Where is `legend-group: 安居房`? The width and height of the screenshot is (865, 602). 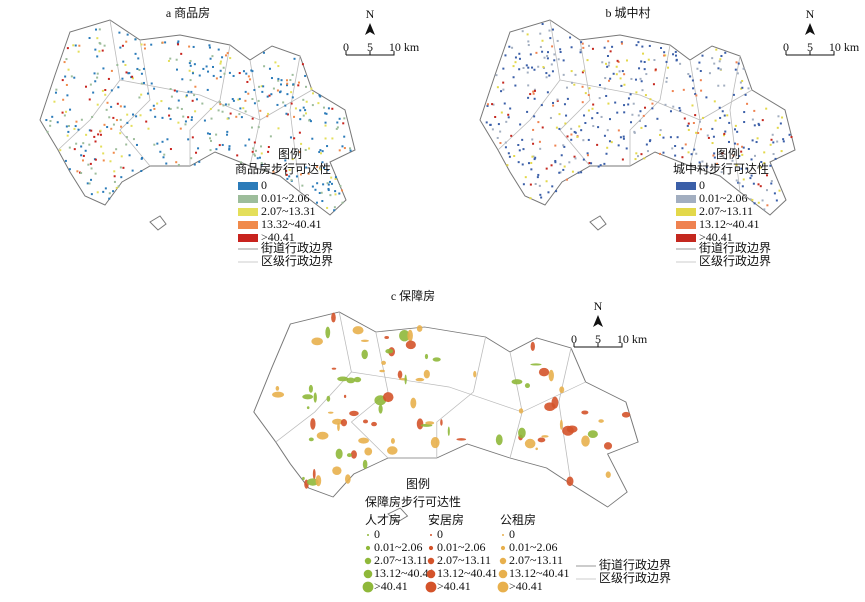 legend-group: 安居房 is located at coordinates (446, 519).